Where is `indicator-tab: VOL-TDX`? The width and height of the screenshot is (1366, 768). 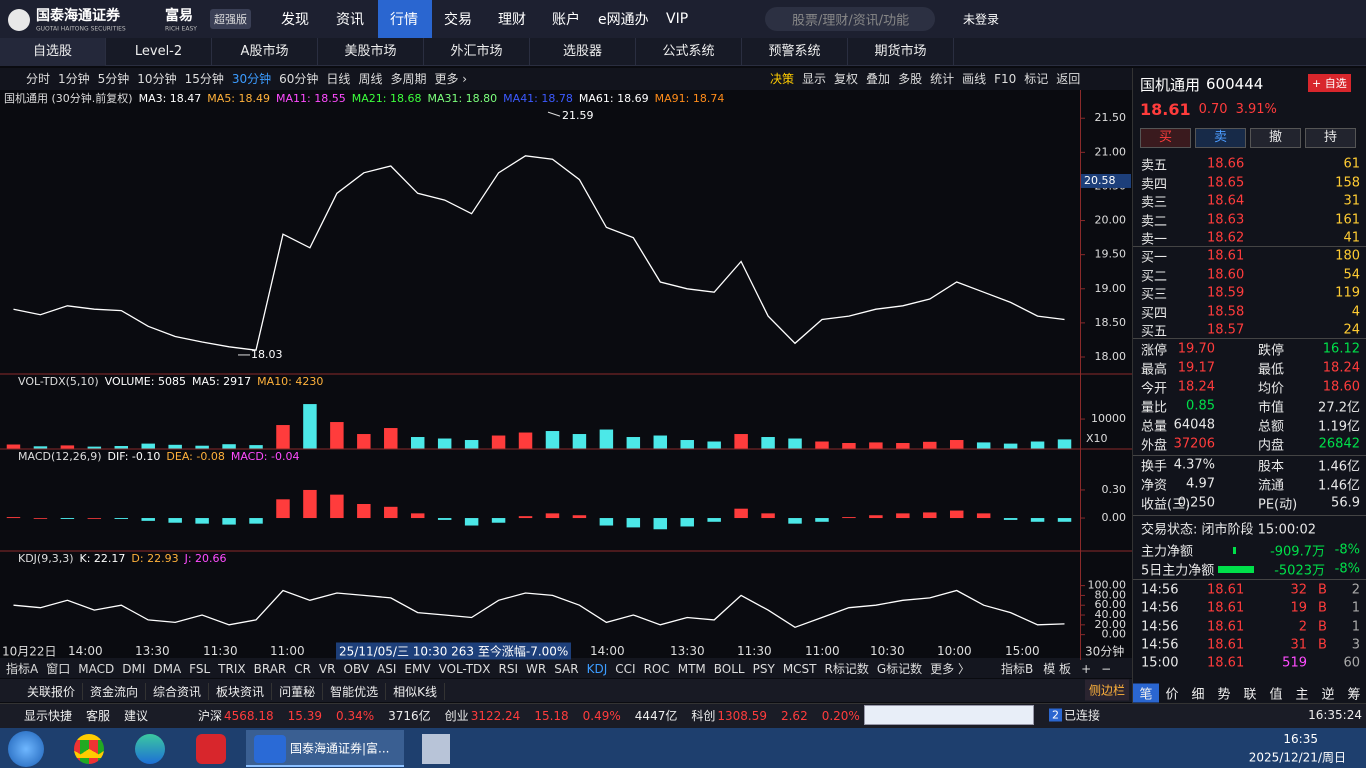 indicator-tab: VOL-TDX is located at coordinates (464, 668).